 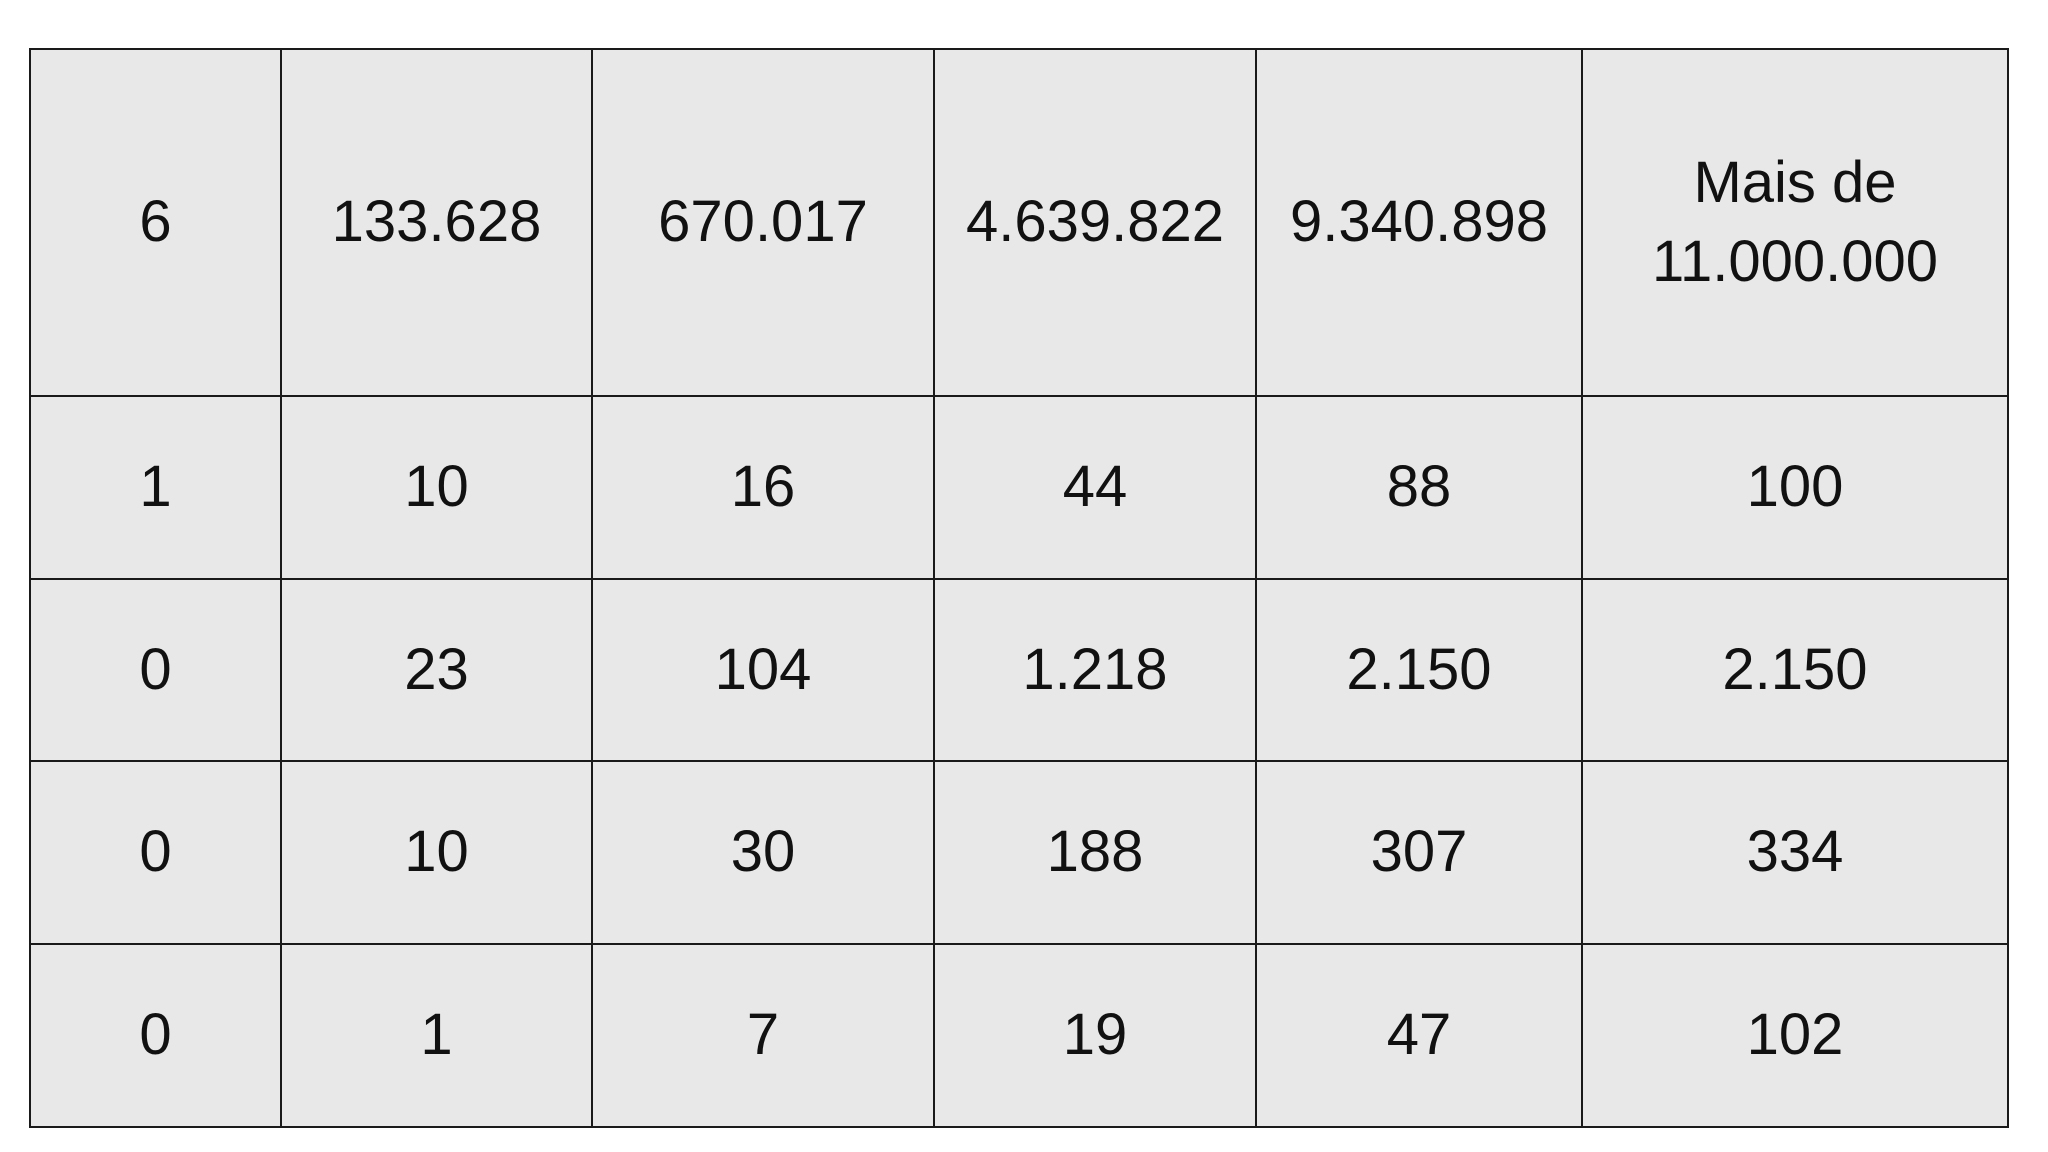 I want to click on table-cell: Mais de 11.000.000, so click(x=1795, y=222).